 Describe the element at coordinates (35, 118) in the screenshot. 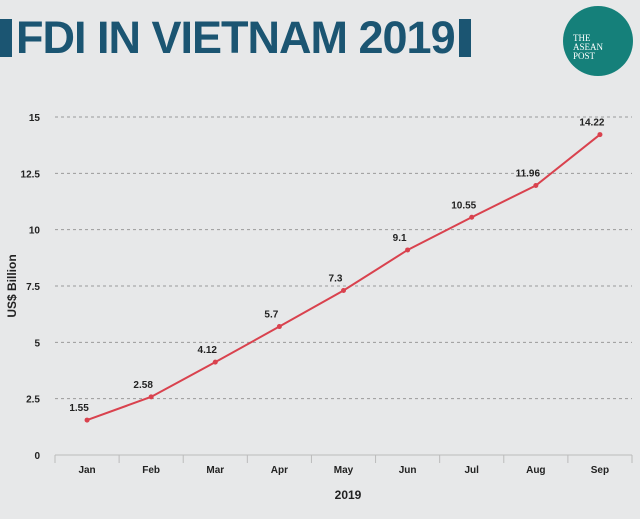

I see `y-tick-label: 15` at that location.